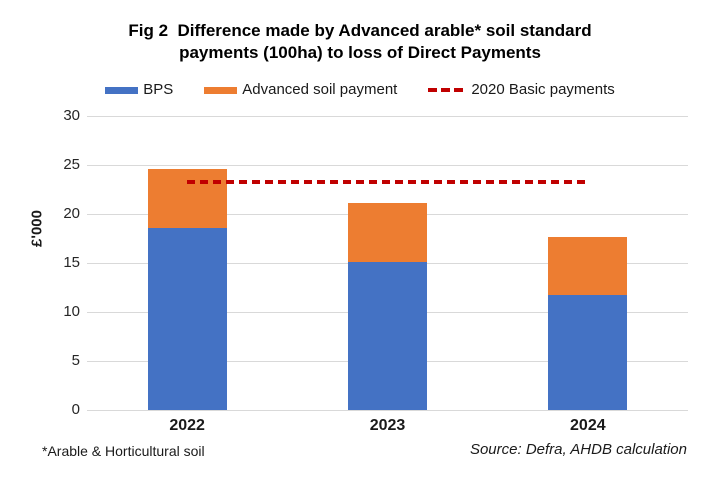 Image resolution: width=720 pixels, height=482 pixels. What do you see at coordinates (387, 233) in the screenshot?
I see `bar-2023-advanced-soil-payment` at bounding box center [387, 233].